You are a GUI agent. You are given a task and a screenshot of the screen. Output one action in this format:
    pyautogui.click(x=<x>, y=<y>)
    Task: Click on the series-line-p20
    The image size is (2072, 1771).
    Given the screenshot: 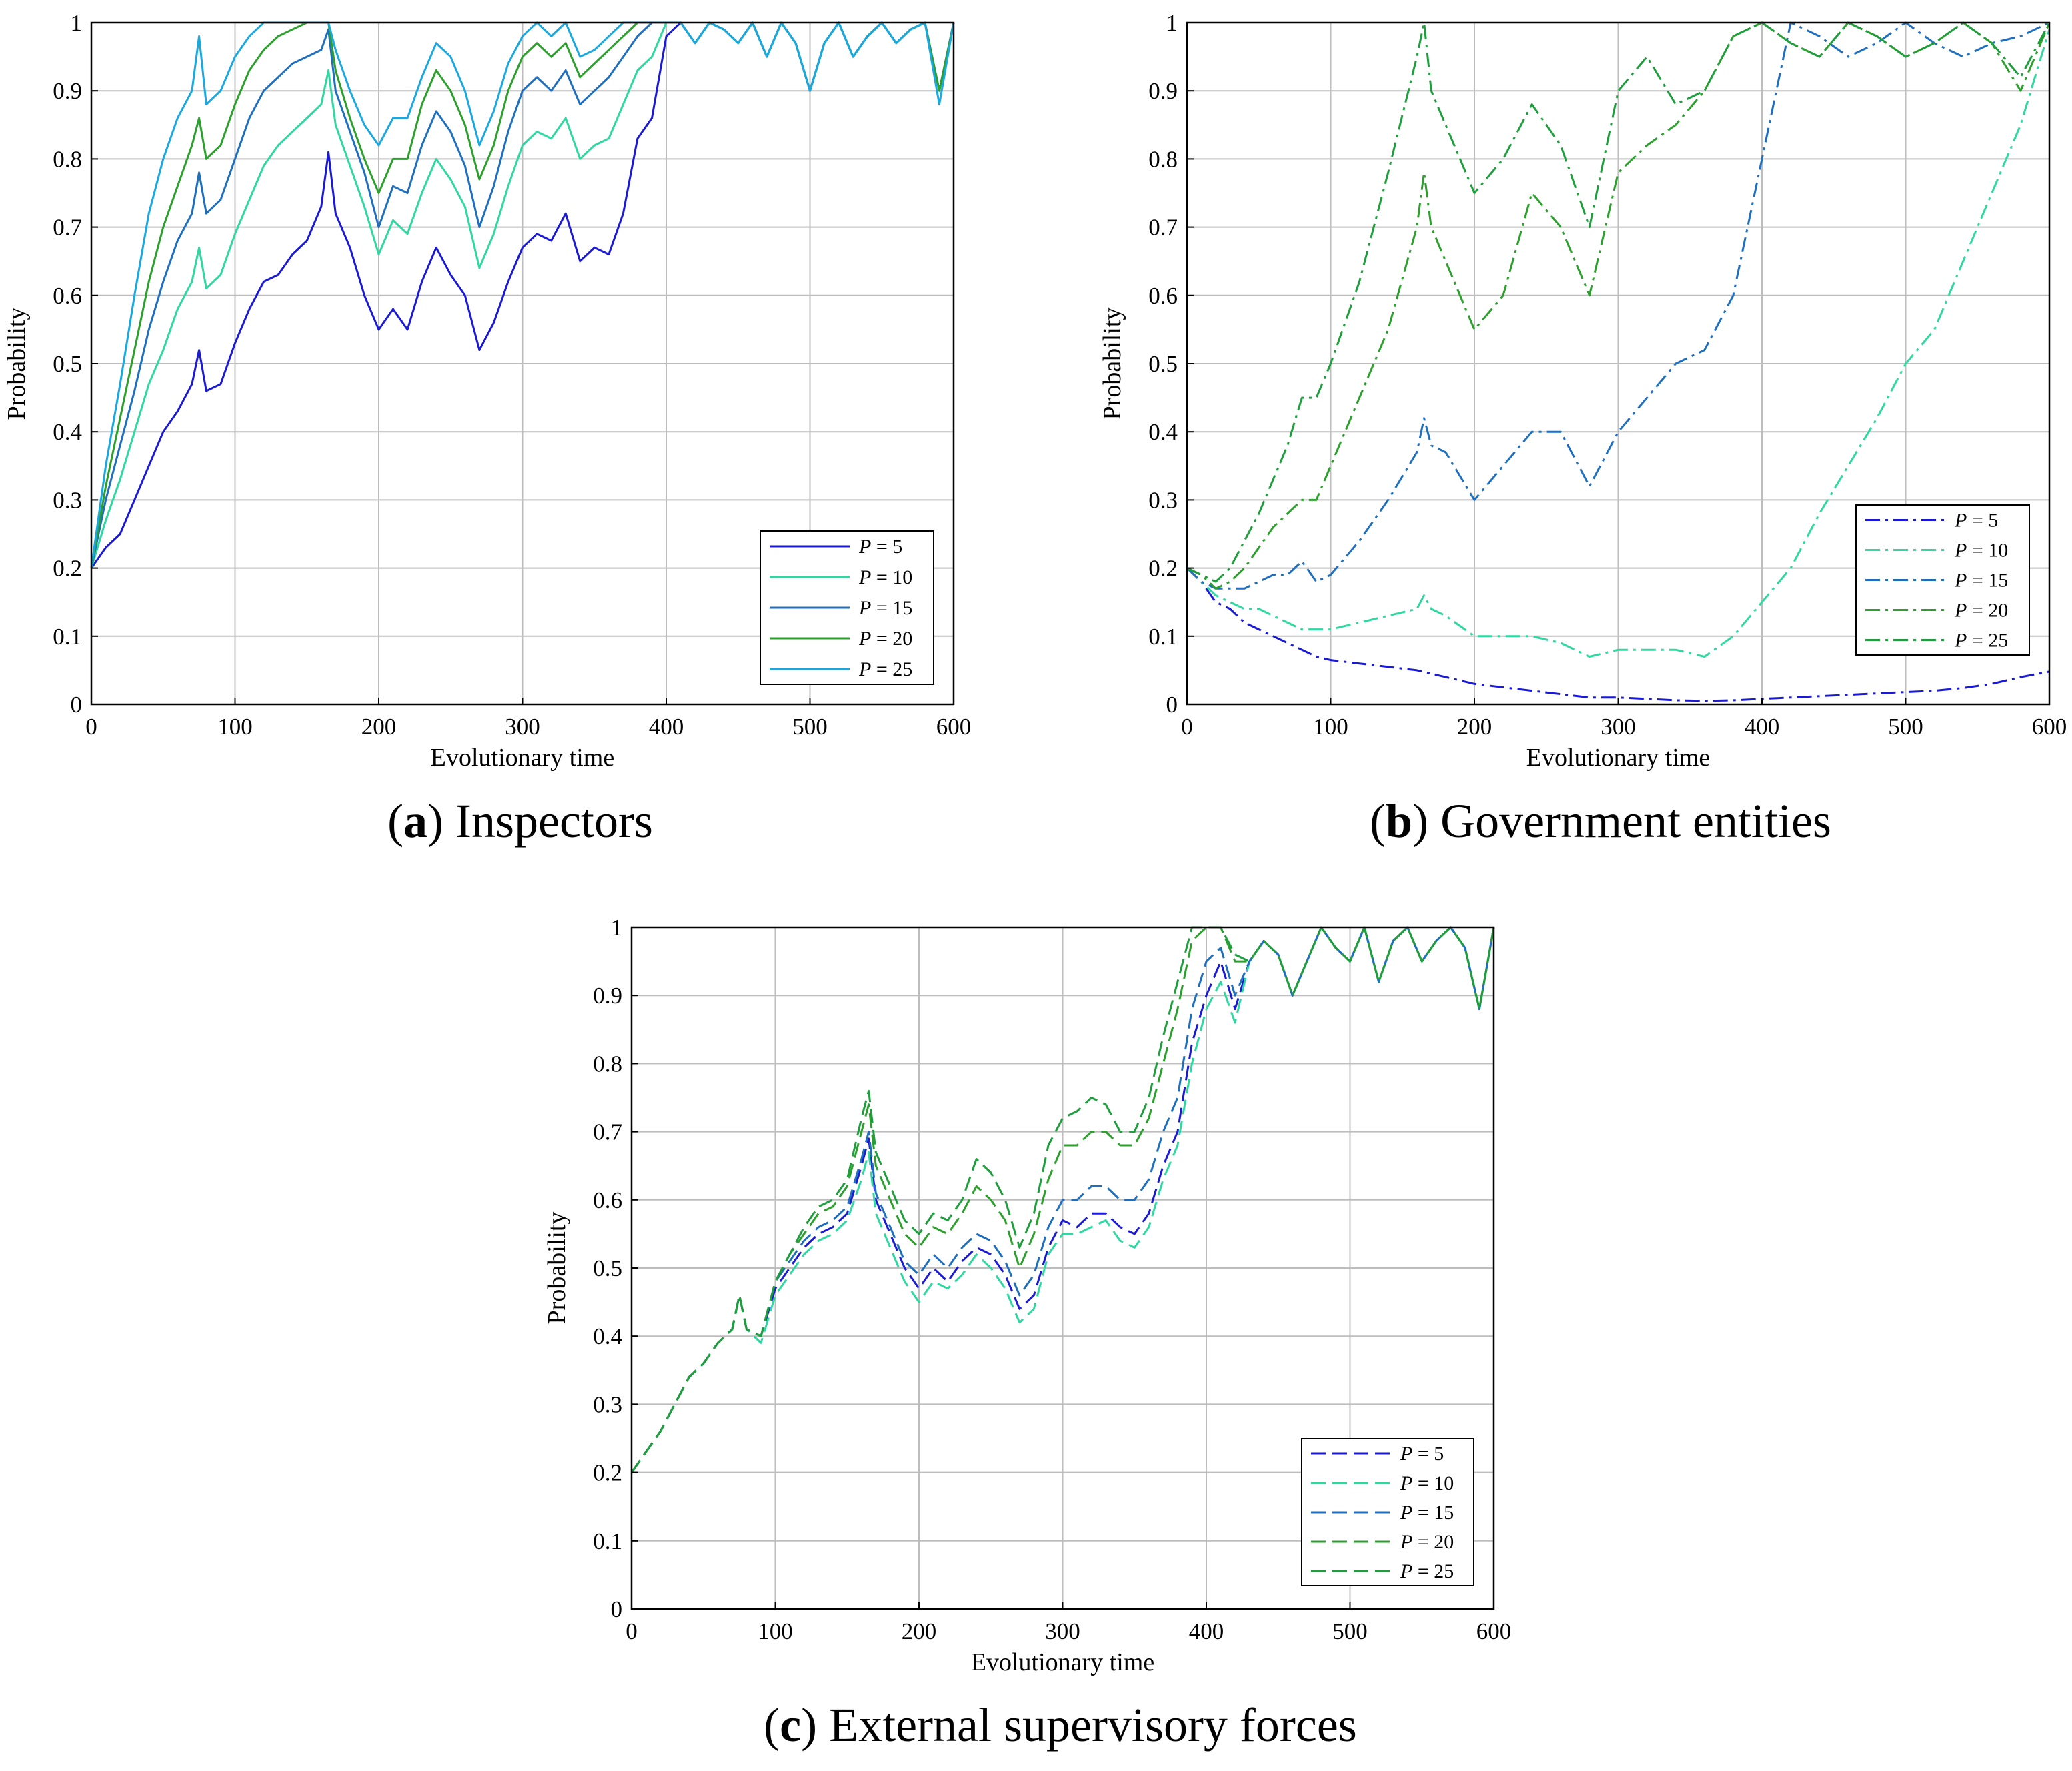 What is the action you would take?
    pyautogui.click(x=1618, y=305)
    